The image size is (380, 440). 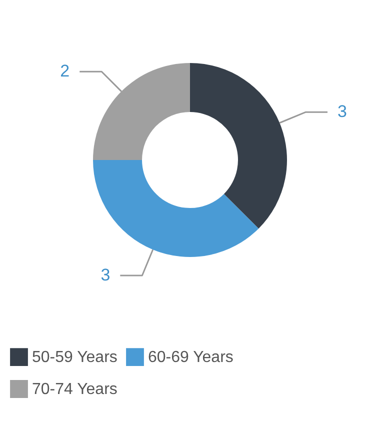 I want to click on data-label: 2, so click(x=65, y=71).